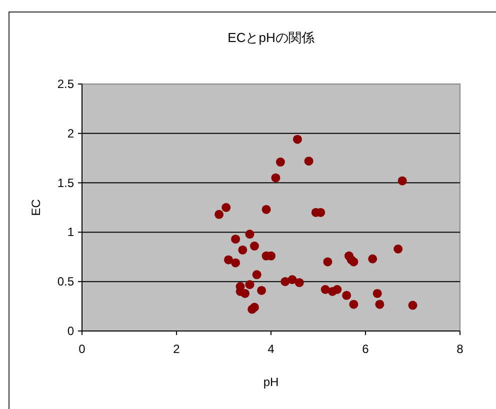  Describe the element at coordinates (271, 349) in the screenshot. I see `x-tick-label: 4` at that location.